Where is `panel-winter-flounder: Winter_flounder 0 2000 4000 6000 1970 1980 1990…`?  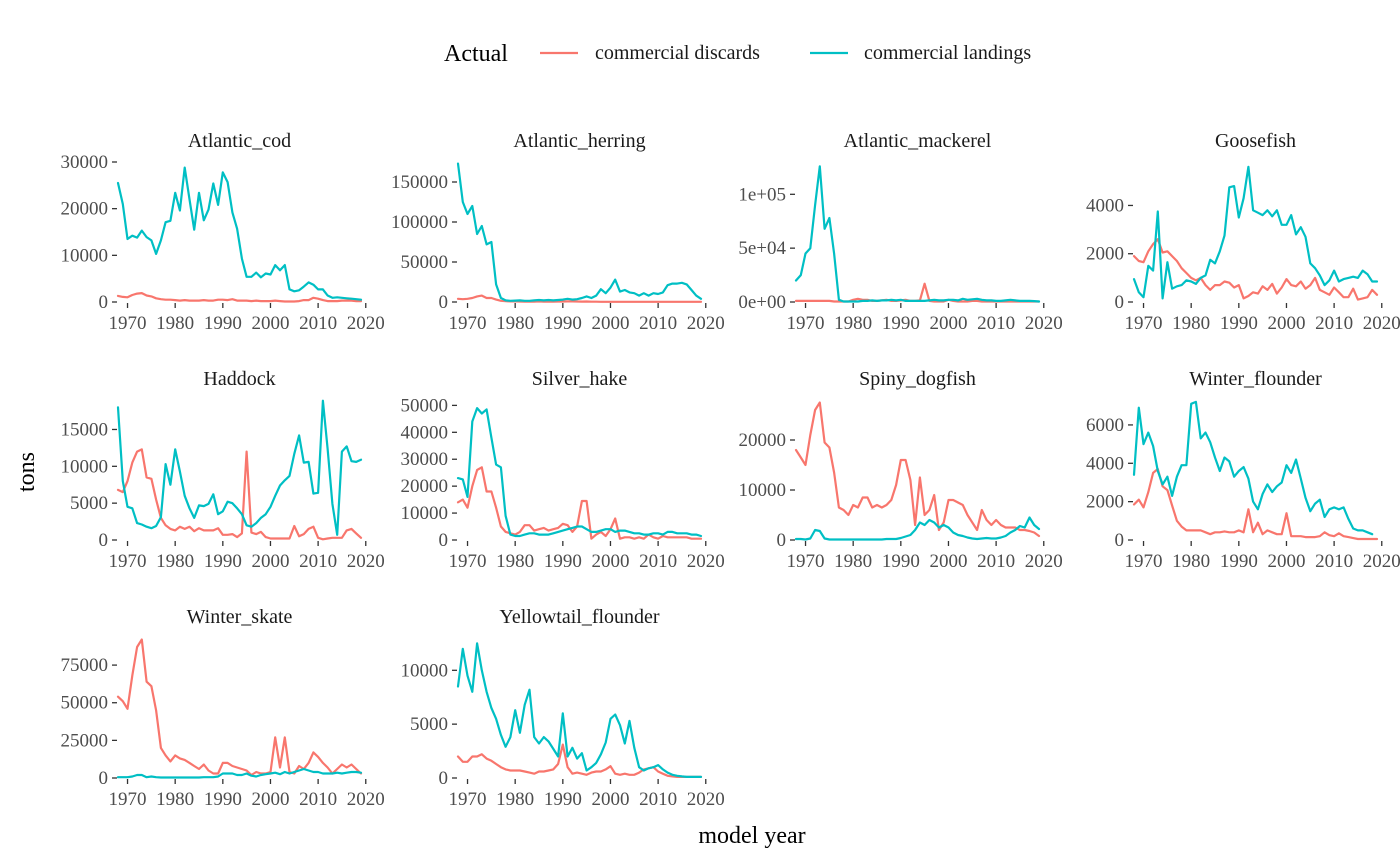 panel-winter-flounder: Winter_flounder 0 2000 4000 6000 1970 1980 1990… is located at coordinates (1243, 470).